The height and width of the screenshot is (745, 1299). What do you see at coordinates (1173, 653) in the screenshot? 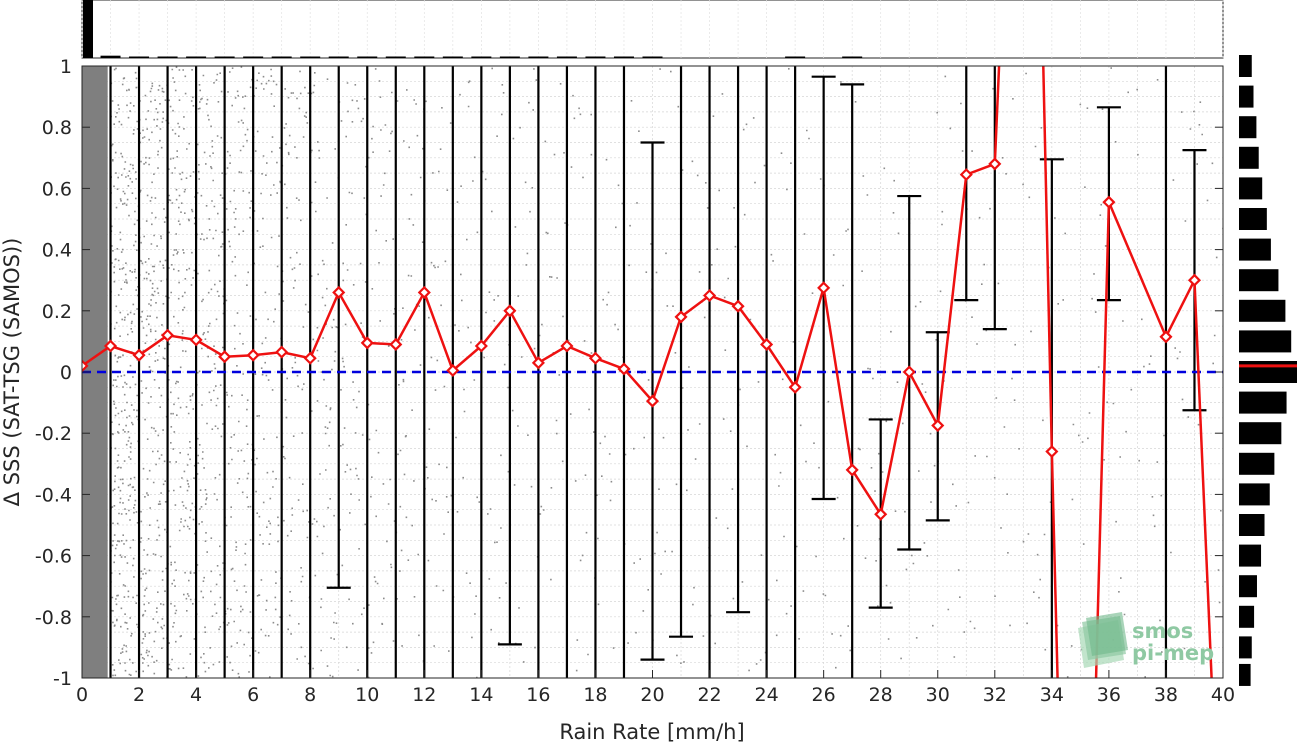
I see `logo-line2: pi-mep` at bounding box center [1173, 653].